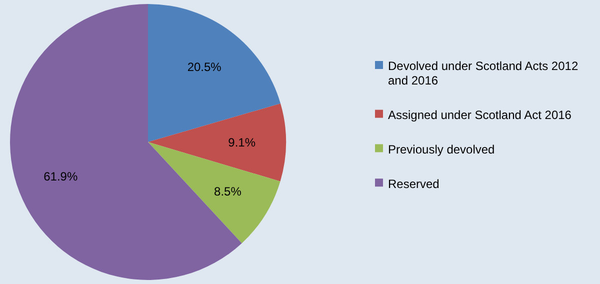 The image size is (600, 284). I want to click on data-label: 61.9%, so click(61, 176).